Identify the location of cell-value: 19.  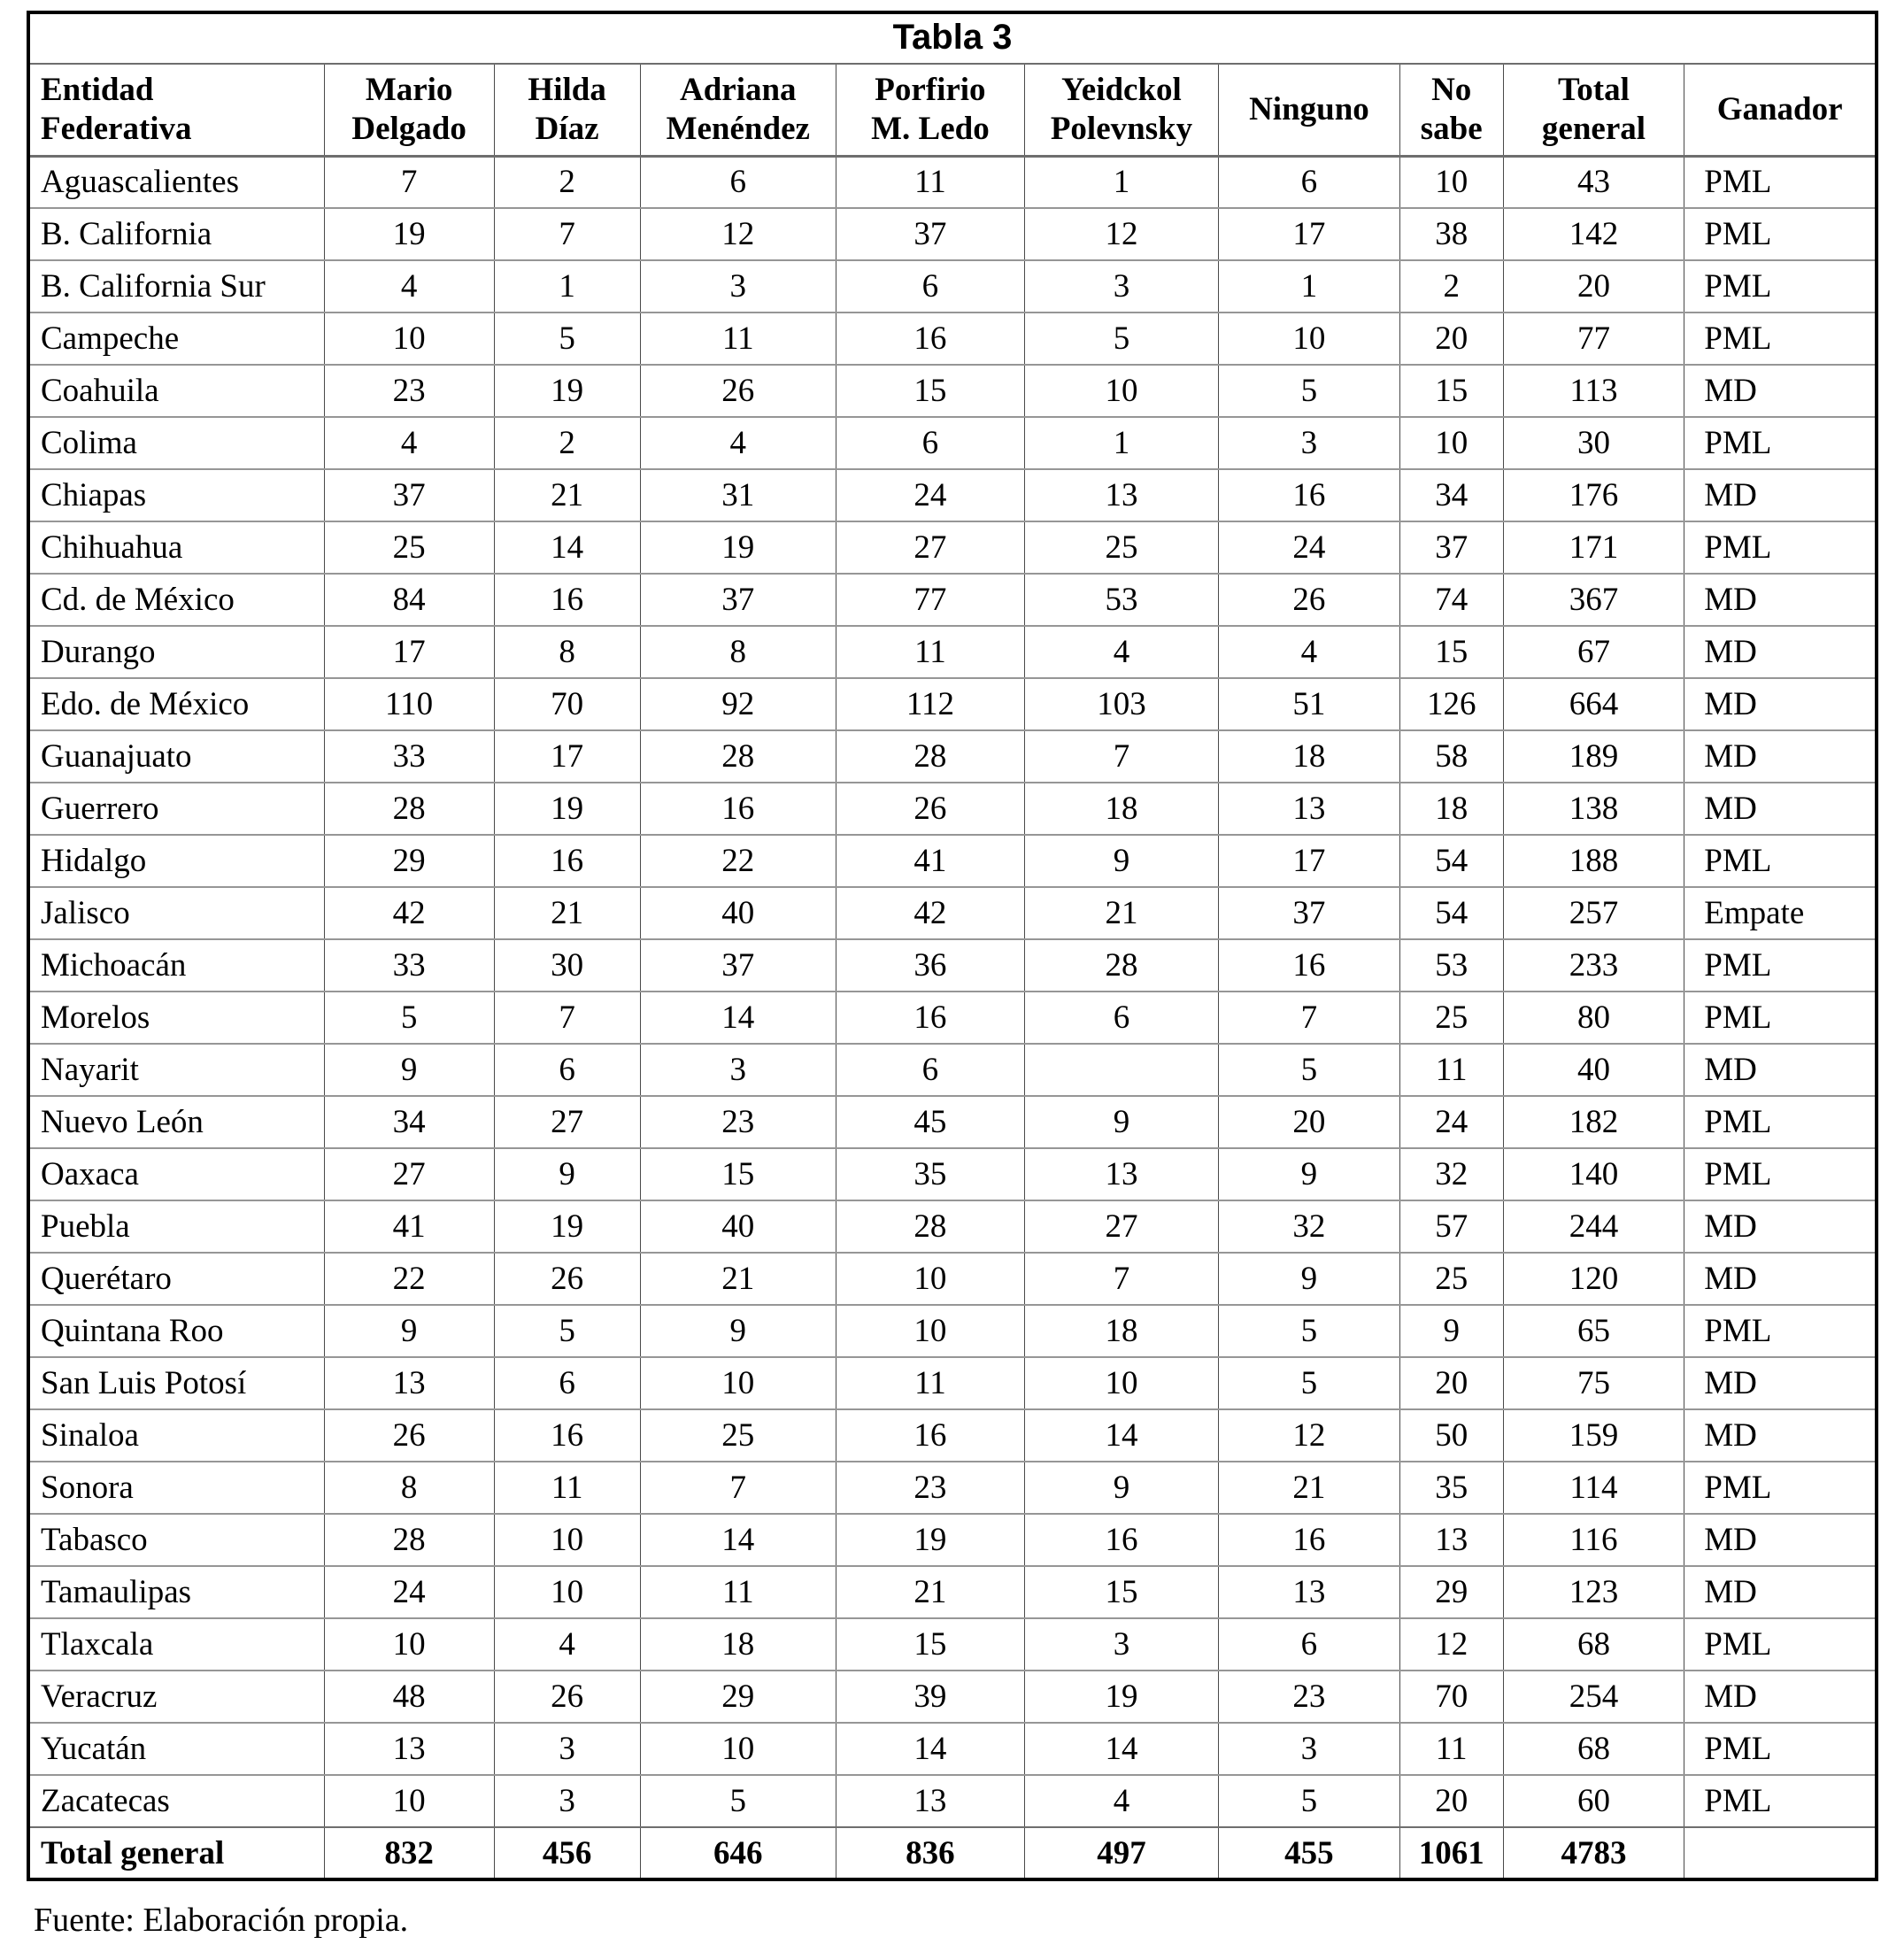
(567, 809).